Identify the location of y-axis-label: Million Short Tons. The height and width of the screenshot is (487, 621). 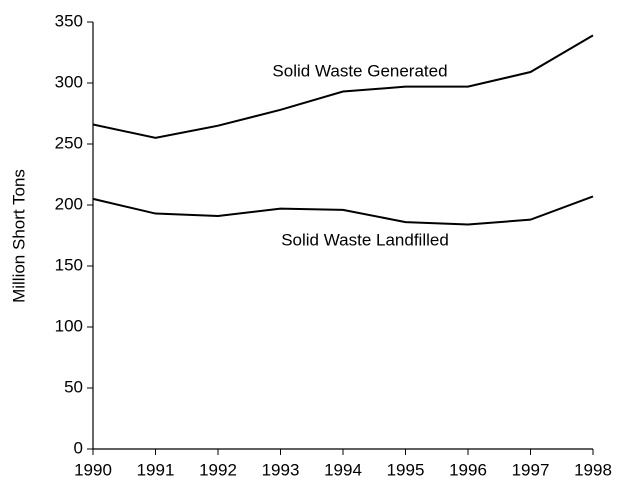
(18, 236).